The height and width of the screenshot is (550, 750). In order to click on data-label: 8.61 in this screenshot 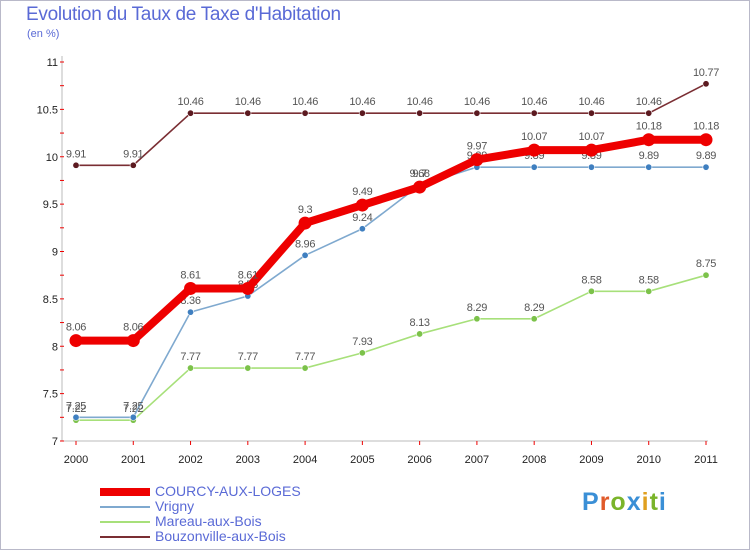, I will do `click(248, 275)`.